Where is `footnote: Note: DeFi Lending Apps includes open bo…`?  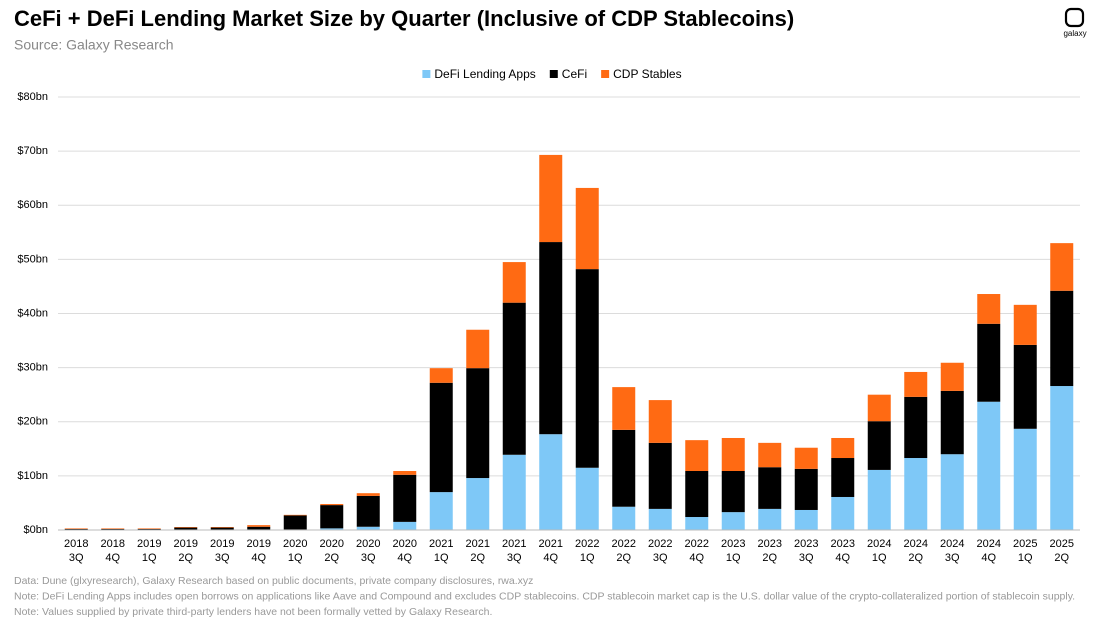 footnote: Note: DeFi Lending Apps includes open bo… is located at coordinates (544, 596).